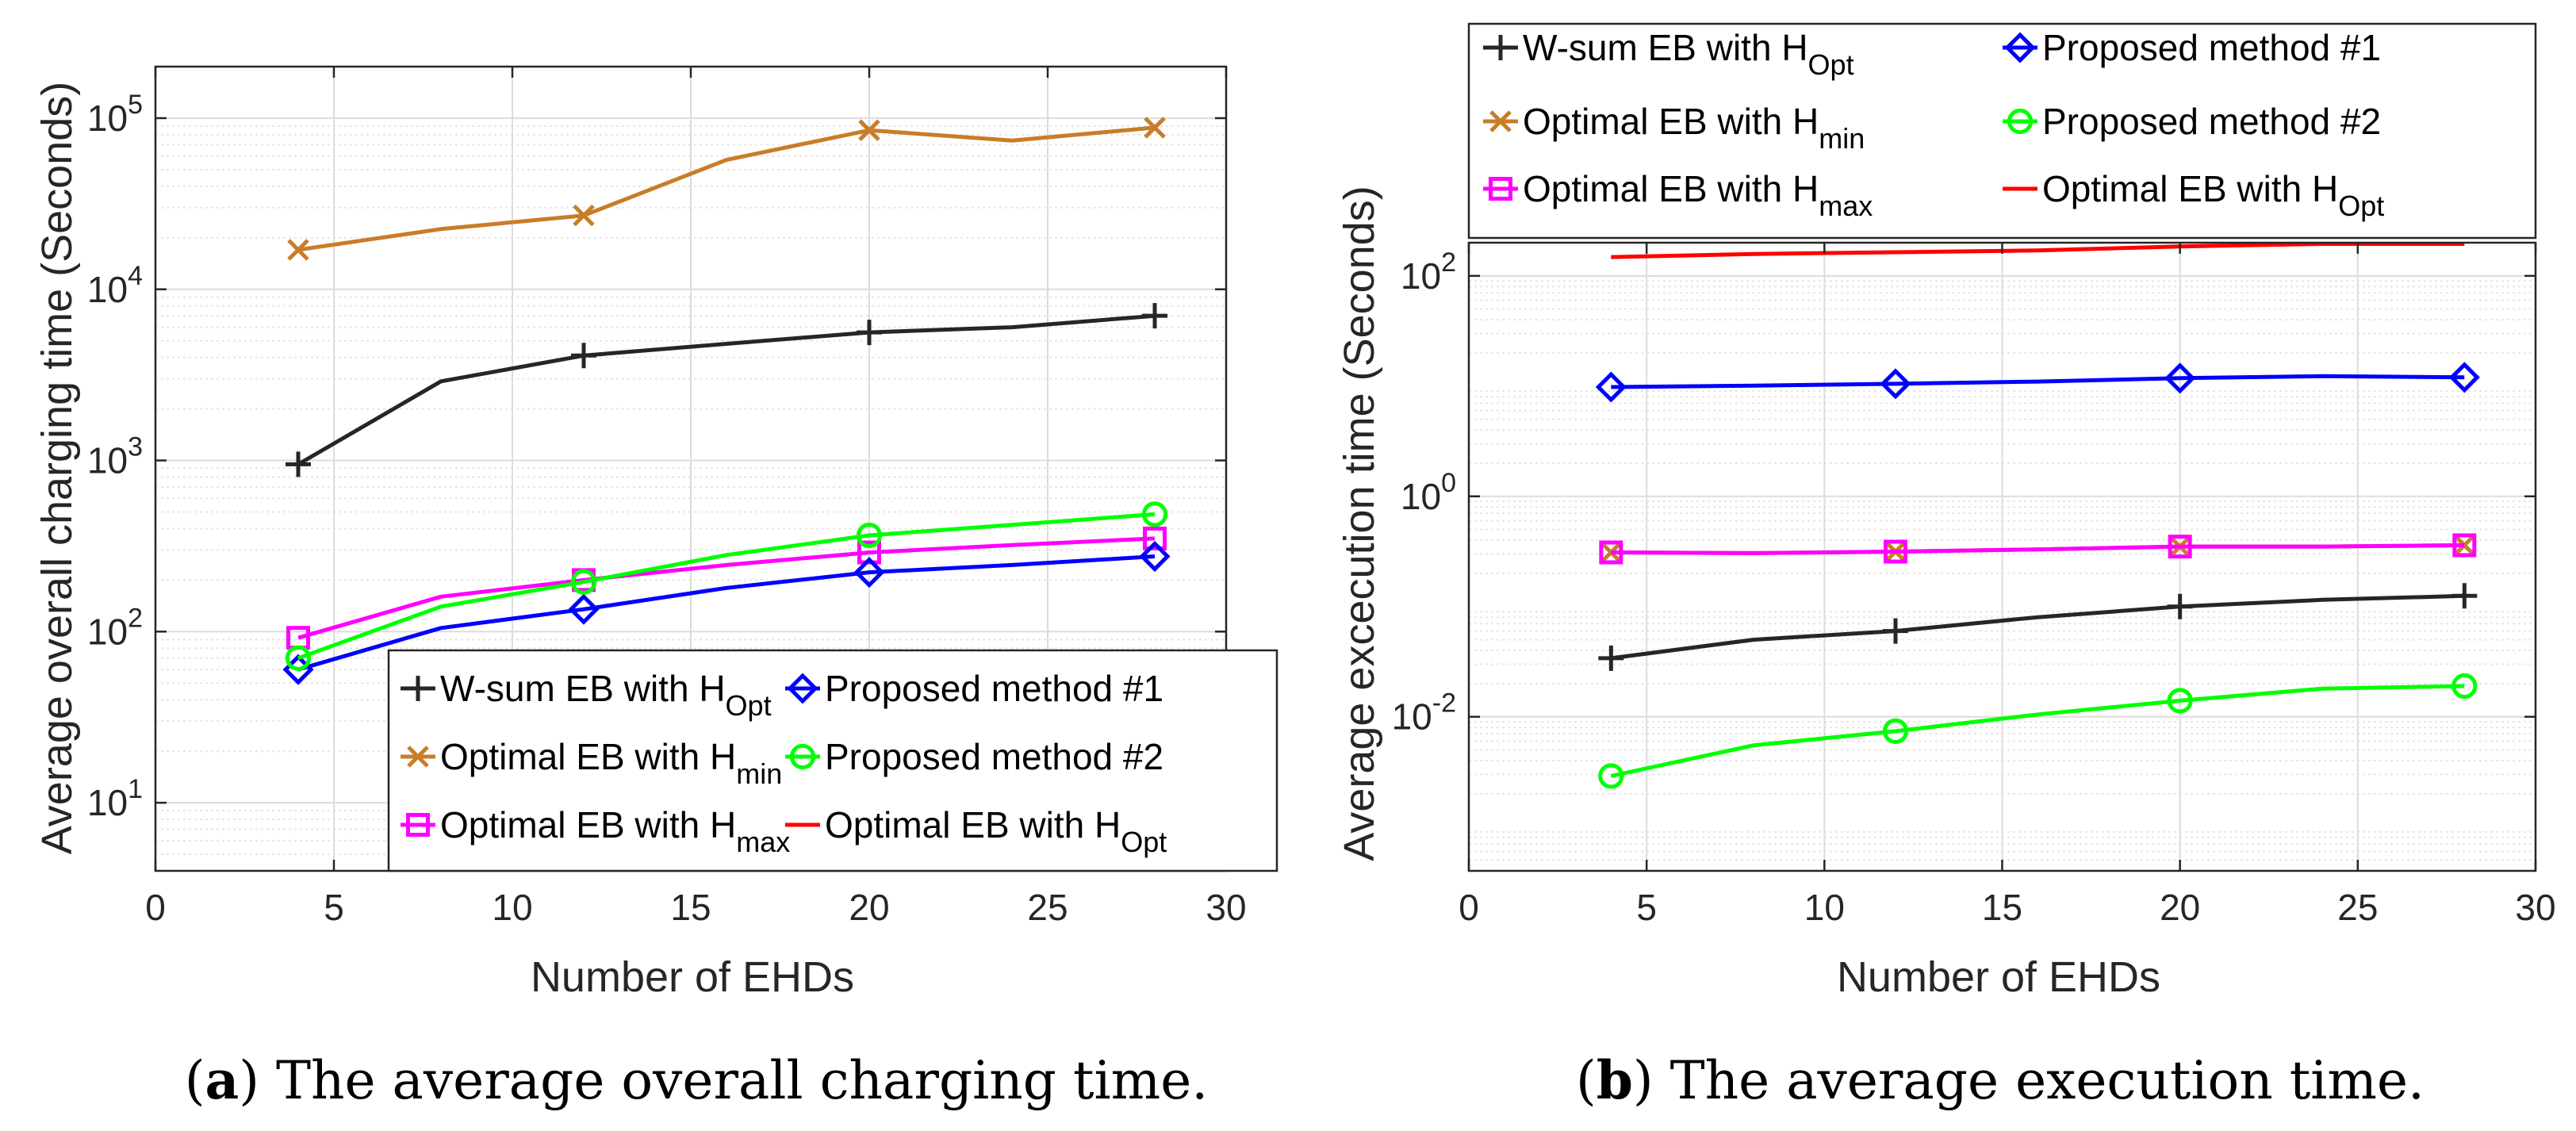  Describe the element at coordinates (1108, 825) in the screenshot. I see `chart-a-legend-h-5: H` at that location.